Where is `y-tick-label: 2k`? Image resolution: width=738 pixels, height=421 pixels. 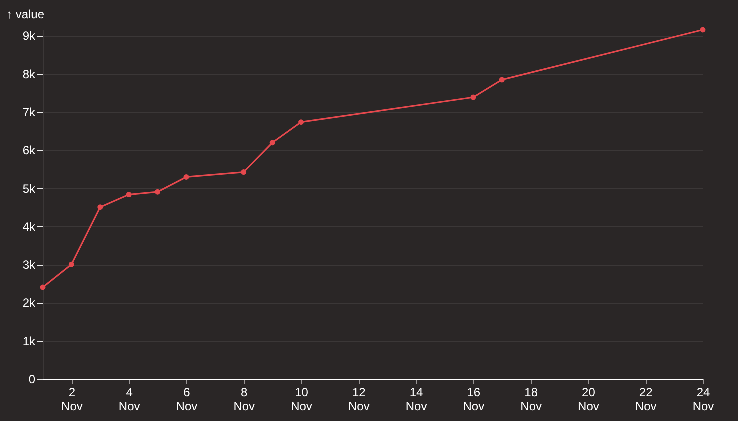 y-tick-label: 2k is located at coordinates (29, 303).